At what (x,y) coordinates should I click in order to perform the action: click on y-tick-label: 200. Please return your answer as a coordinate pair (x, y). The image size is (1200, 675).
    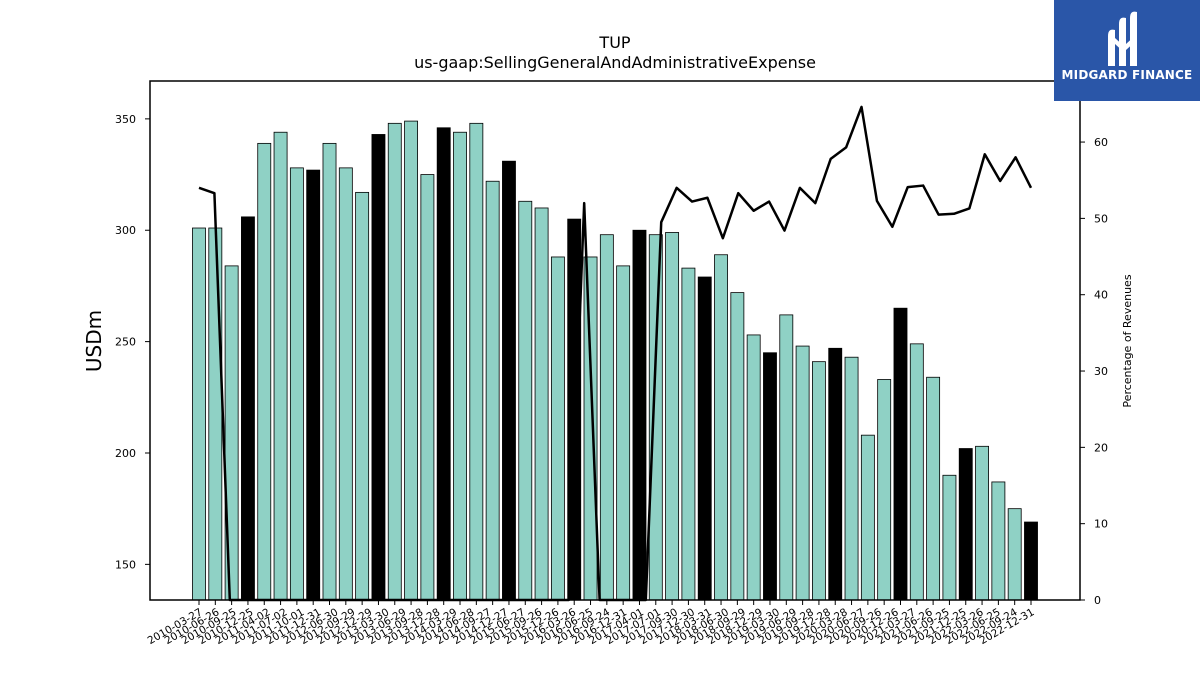
    Looking at the image, I should click on (125, 453).